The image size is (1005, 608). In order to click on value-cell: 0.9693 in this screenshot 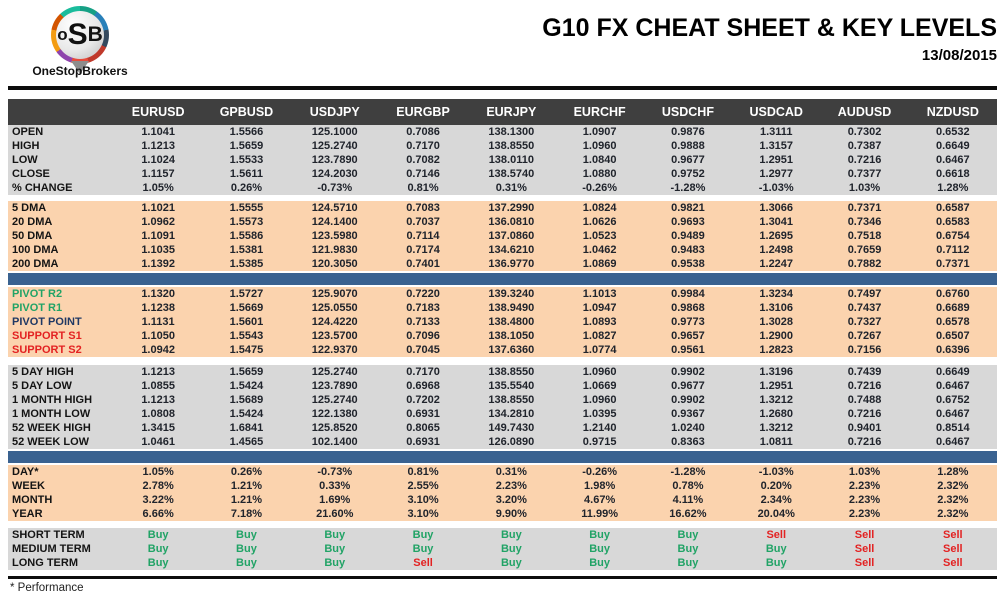, I will do `click(688, 222)`.